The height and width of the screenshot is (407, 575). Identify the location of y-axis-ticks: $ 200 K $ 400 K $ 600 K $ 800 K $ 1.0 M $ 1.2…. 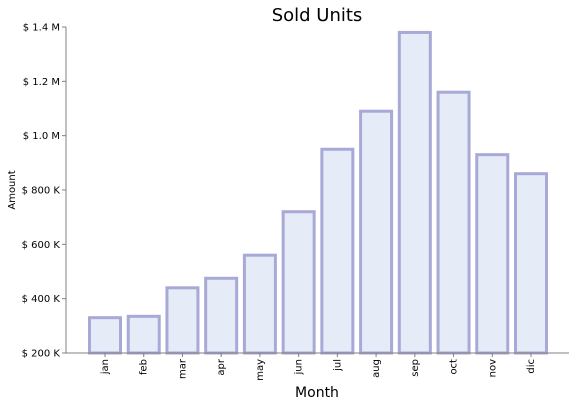
(44, 191).